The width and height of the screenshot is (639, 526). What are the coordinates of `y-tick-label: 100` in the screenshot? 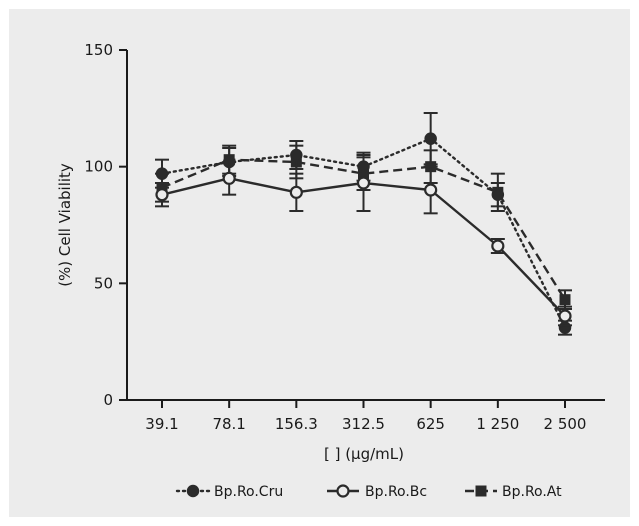 It's located at (98, 167).